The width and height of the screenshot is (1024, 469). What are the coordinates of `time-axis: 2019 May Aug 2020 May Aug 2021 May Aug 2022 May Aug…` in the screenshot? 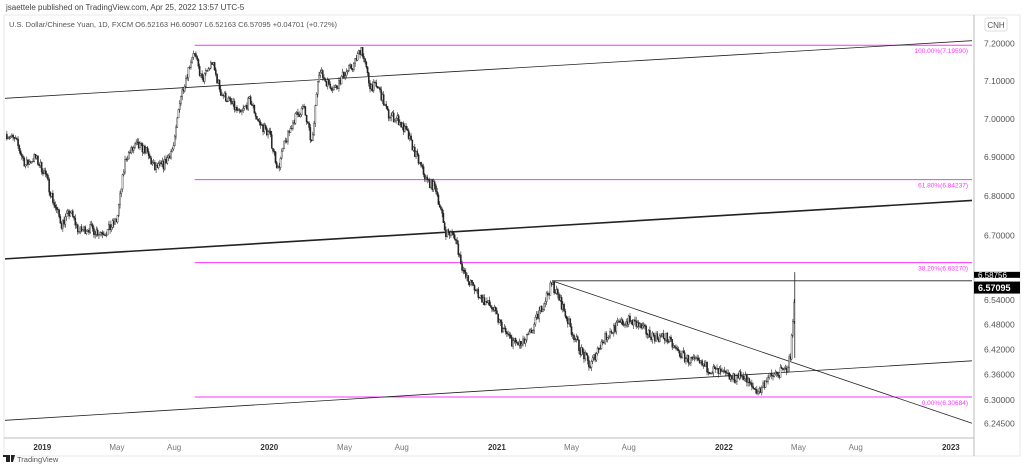 It's located at (496, 447).